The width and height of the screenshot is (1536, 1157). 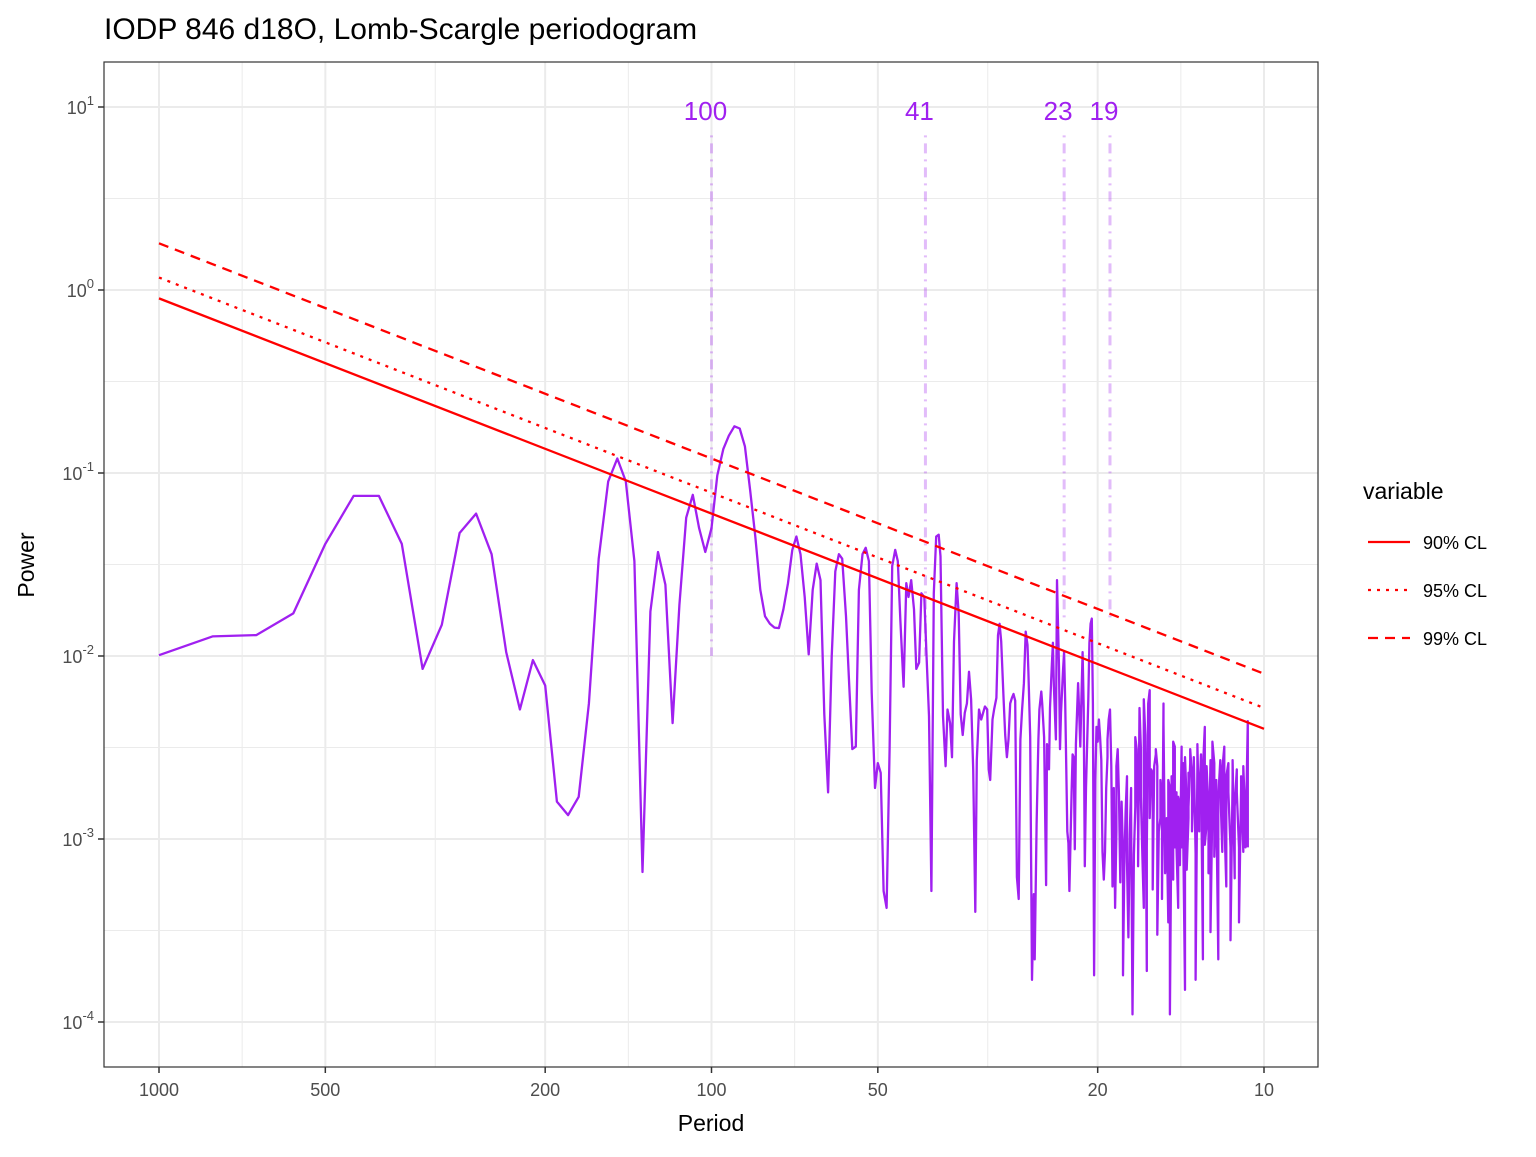 What do you see at coordinates (1058, 111) in the screenshot?
I see `period-marker-label: 23` at bounding box center [1058, 111].